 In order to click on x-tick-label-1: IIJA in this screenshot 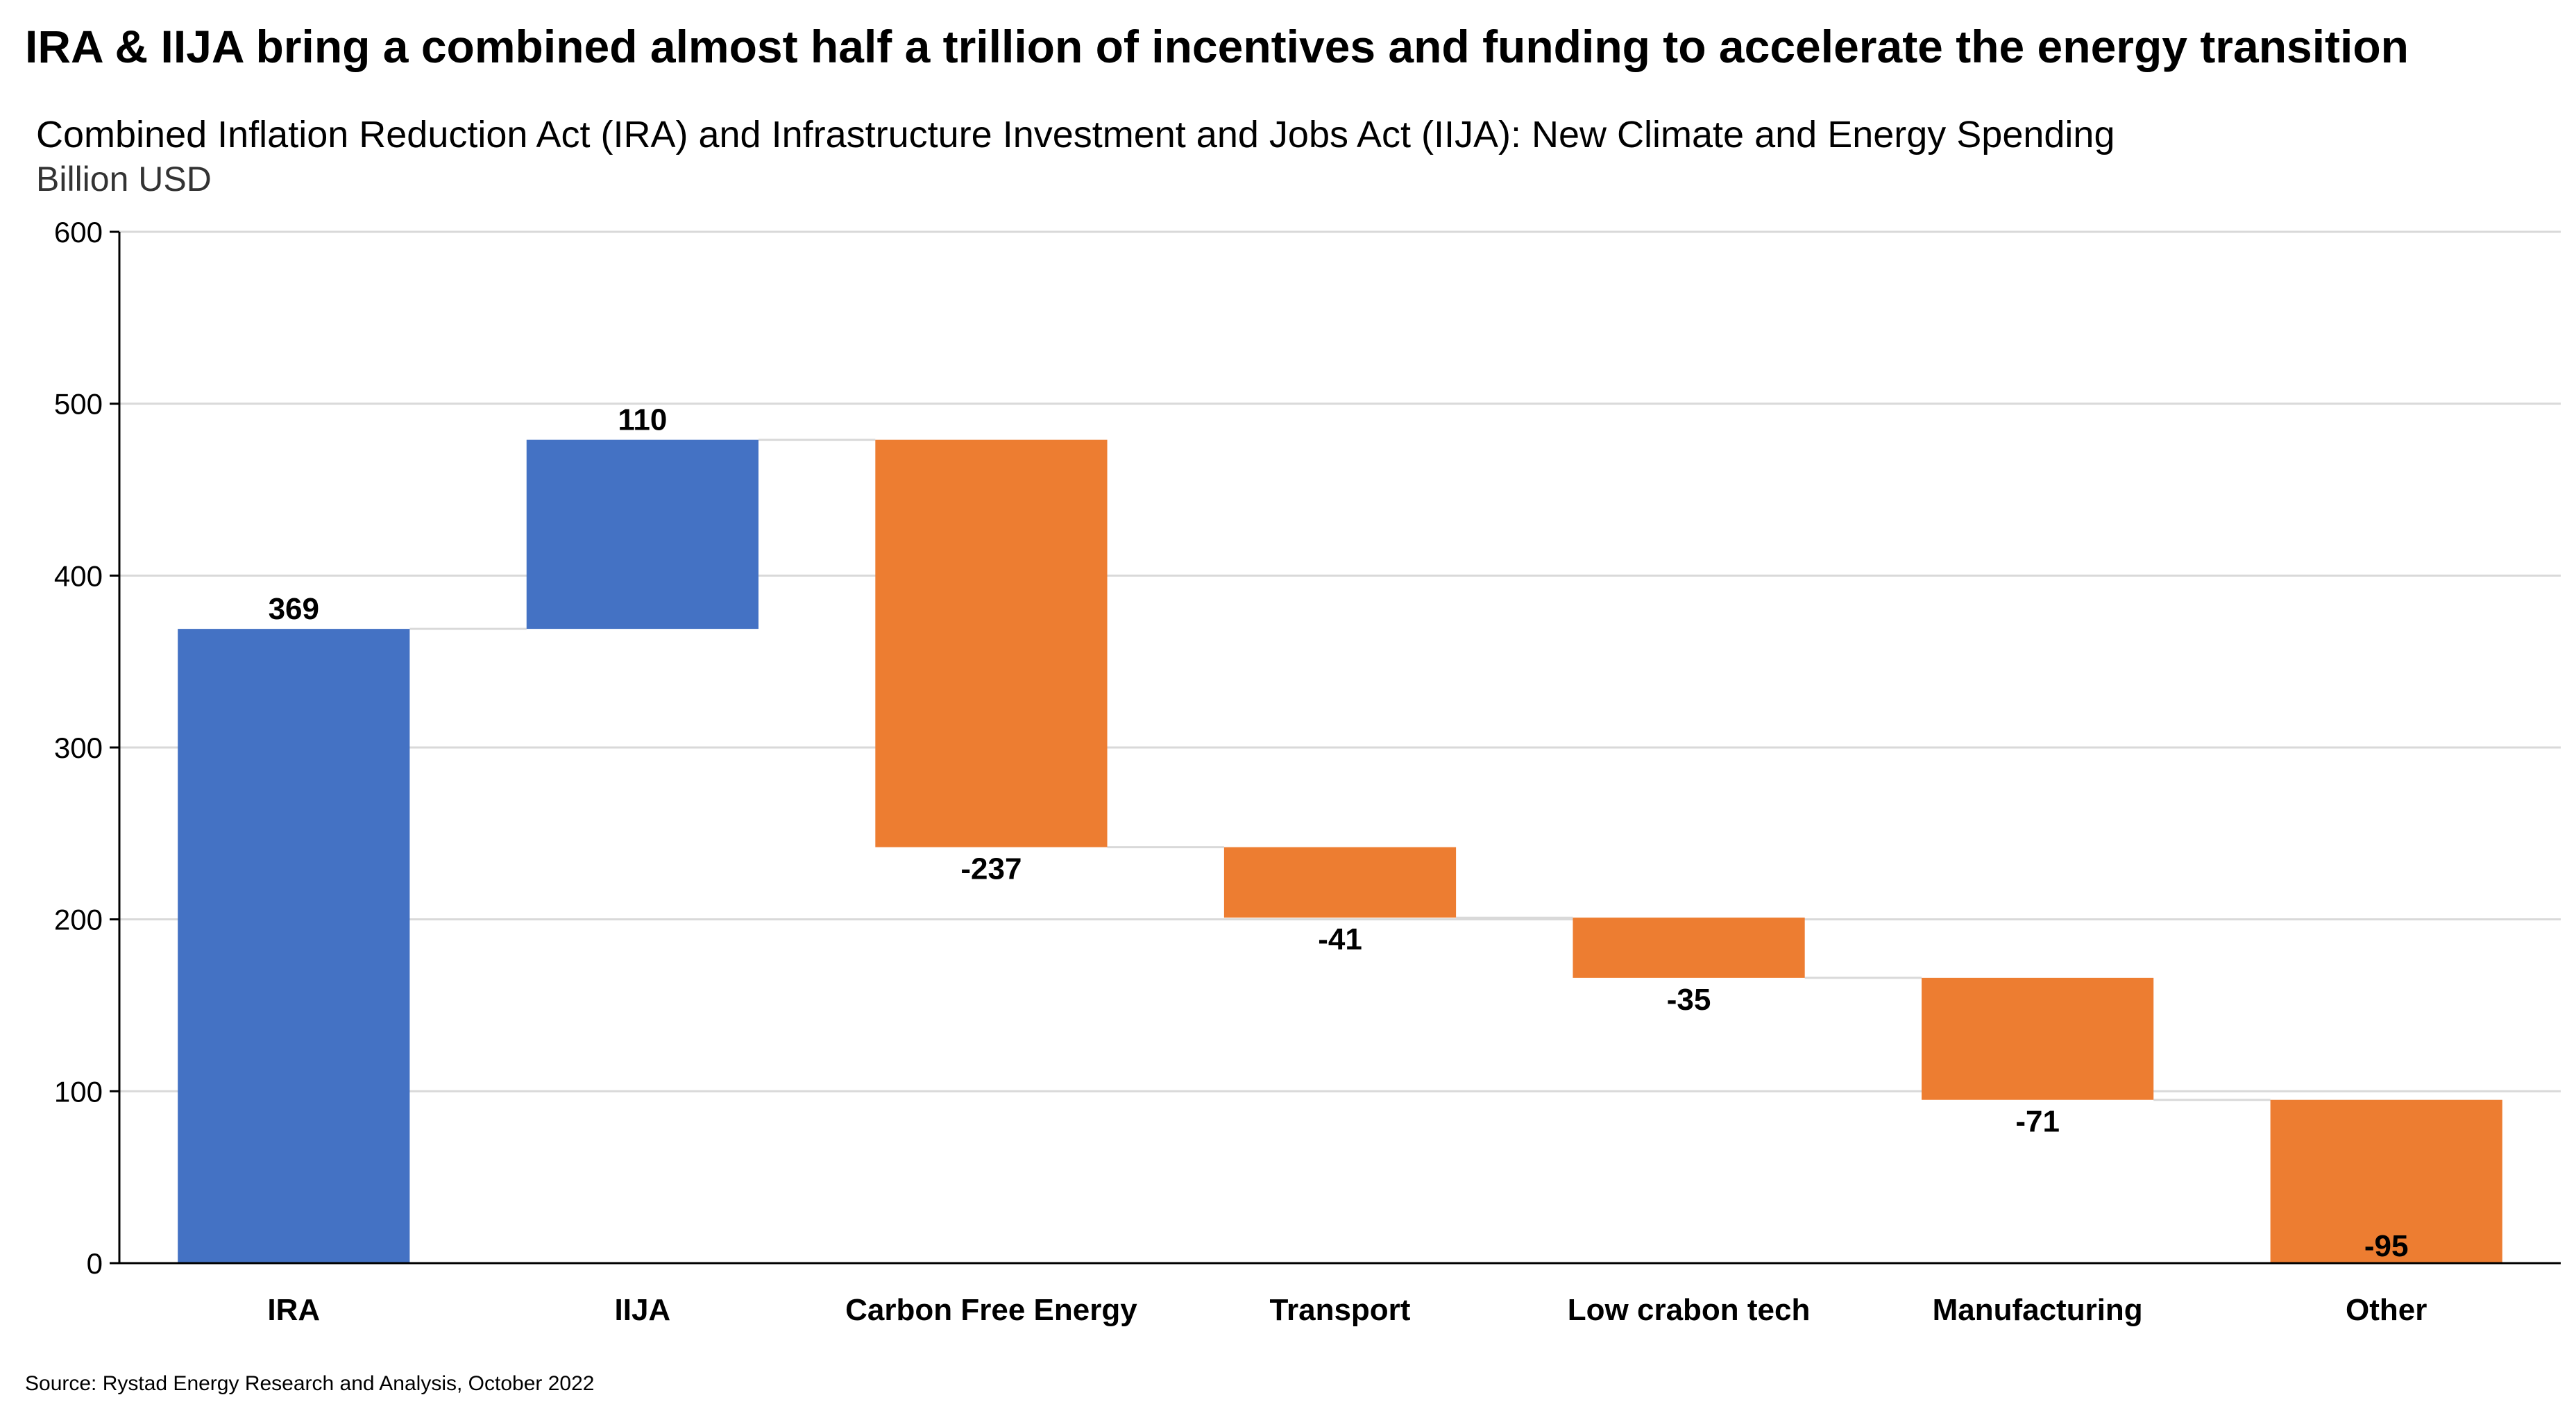, I will do `click(643, 1310)`.